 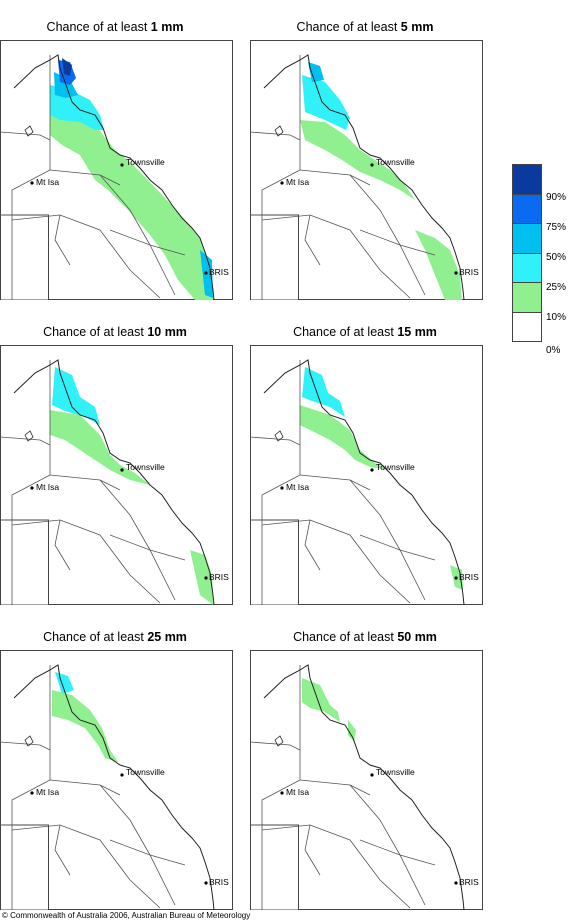 What do you see at coordinates (115, 27) in the screenshot?
I see `panel-title-1mm: Chance of at least 1 mm` at bounding box center [115, 27].